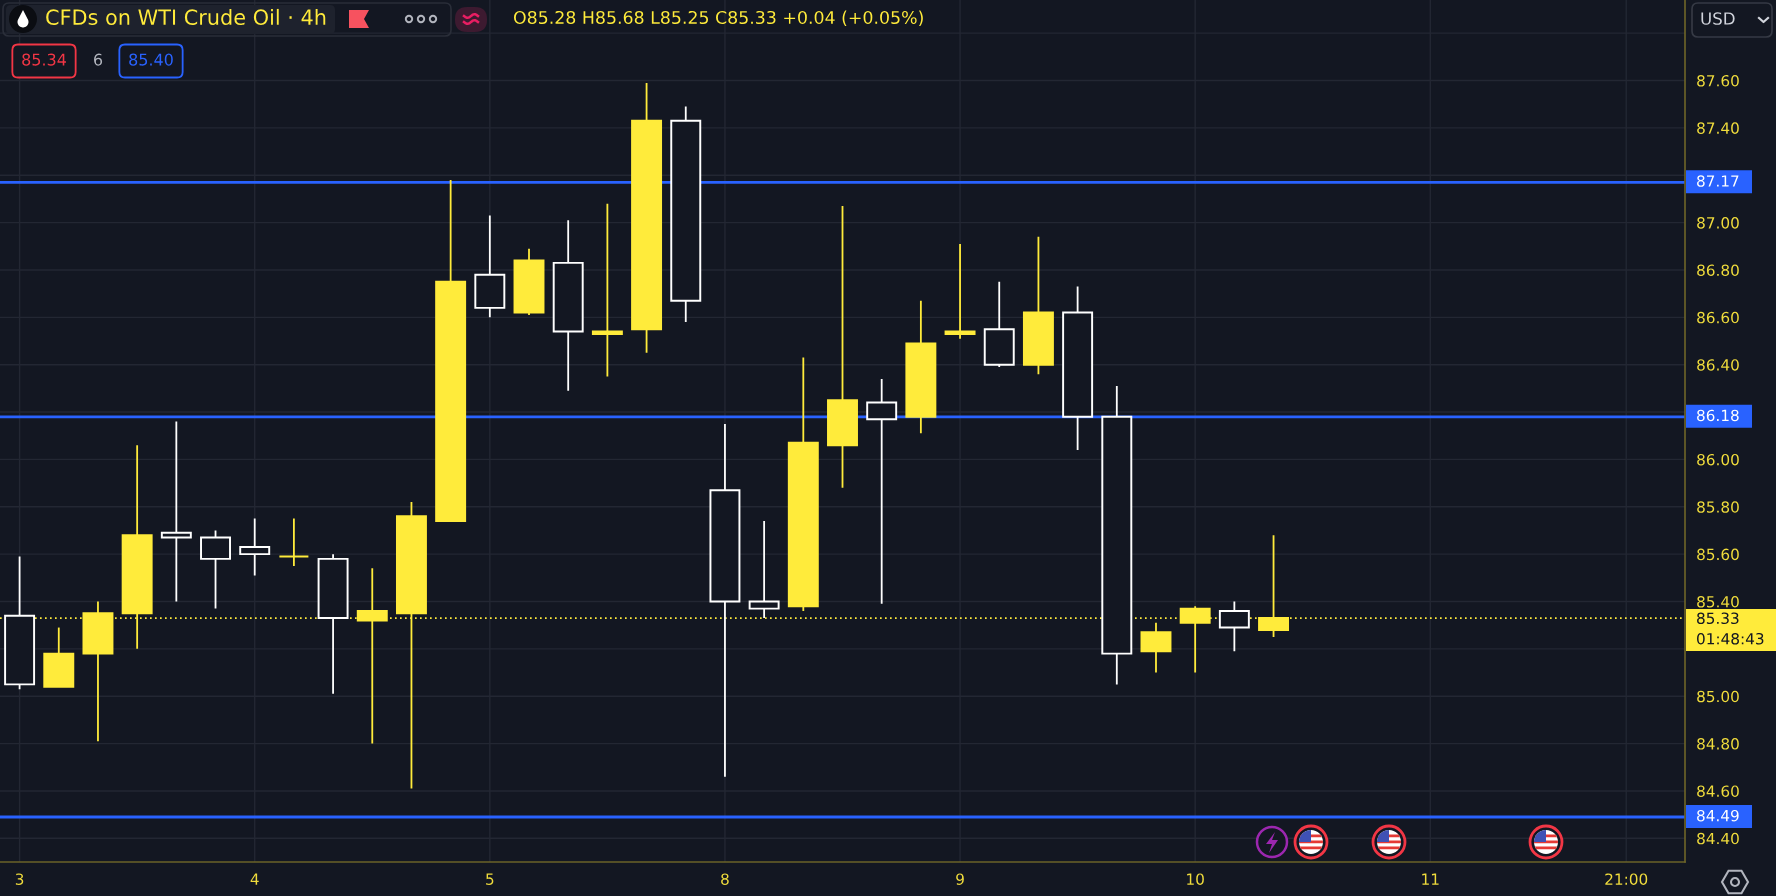 This screenshot has height=896, width=1776. Describe the element at coordinates (151, 59) in the screenshot. I see `annotation: 85.40` at that location.